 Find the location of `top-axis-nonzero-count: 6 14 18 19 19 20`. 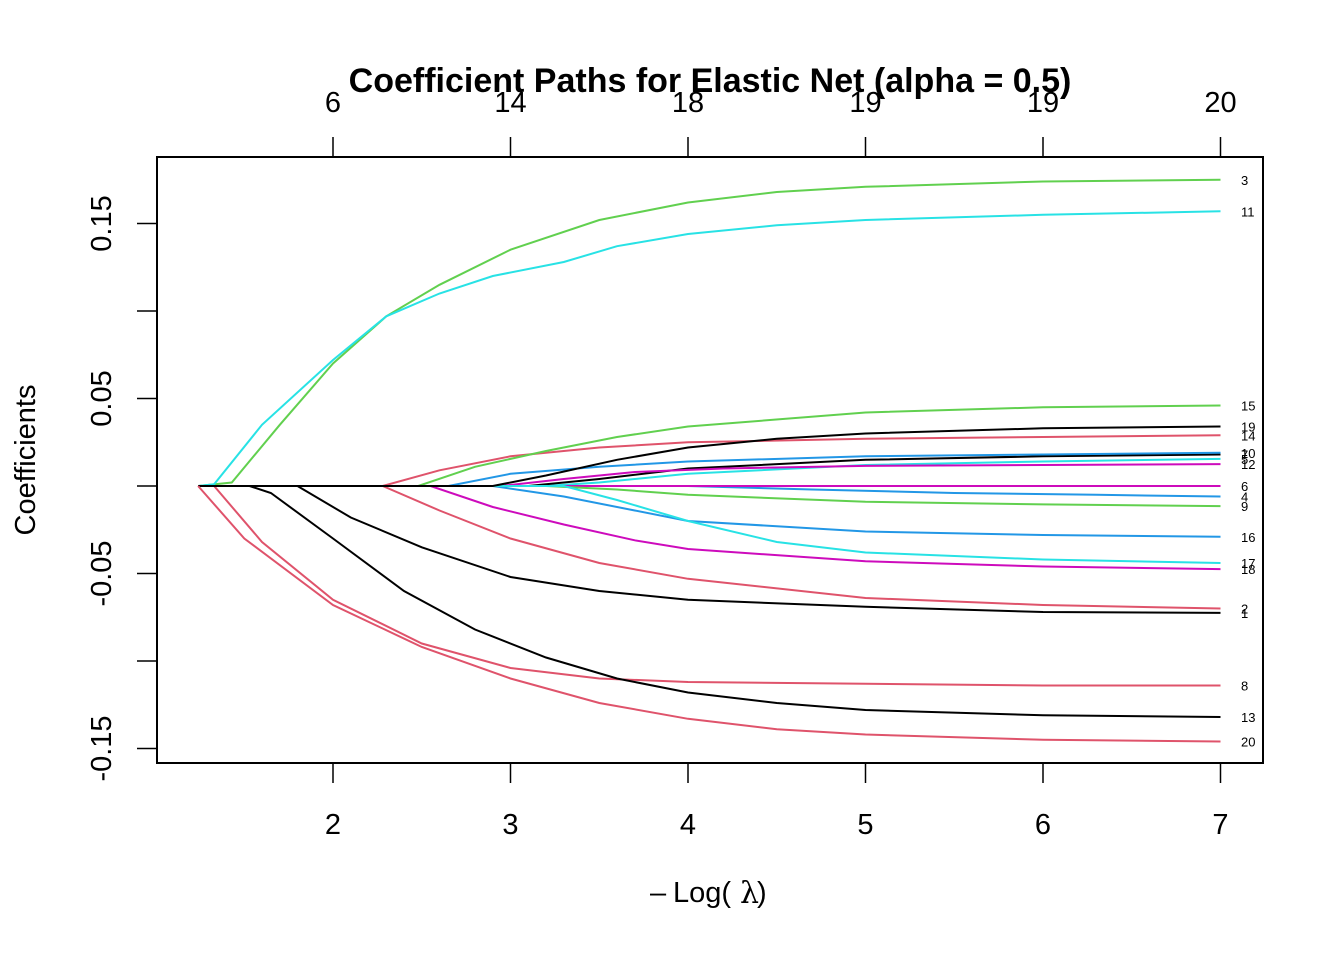

top-axis-nonzero-count: 6 14 18 19 19 20 is located at coordinates (781, 122).